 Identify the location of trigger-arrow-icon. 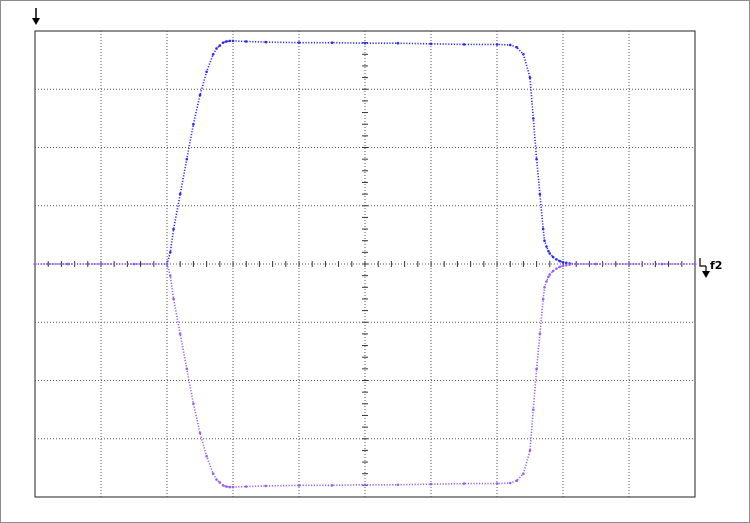
(36, 16).